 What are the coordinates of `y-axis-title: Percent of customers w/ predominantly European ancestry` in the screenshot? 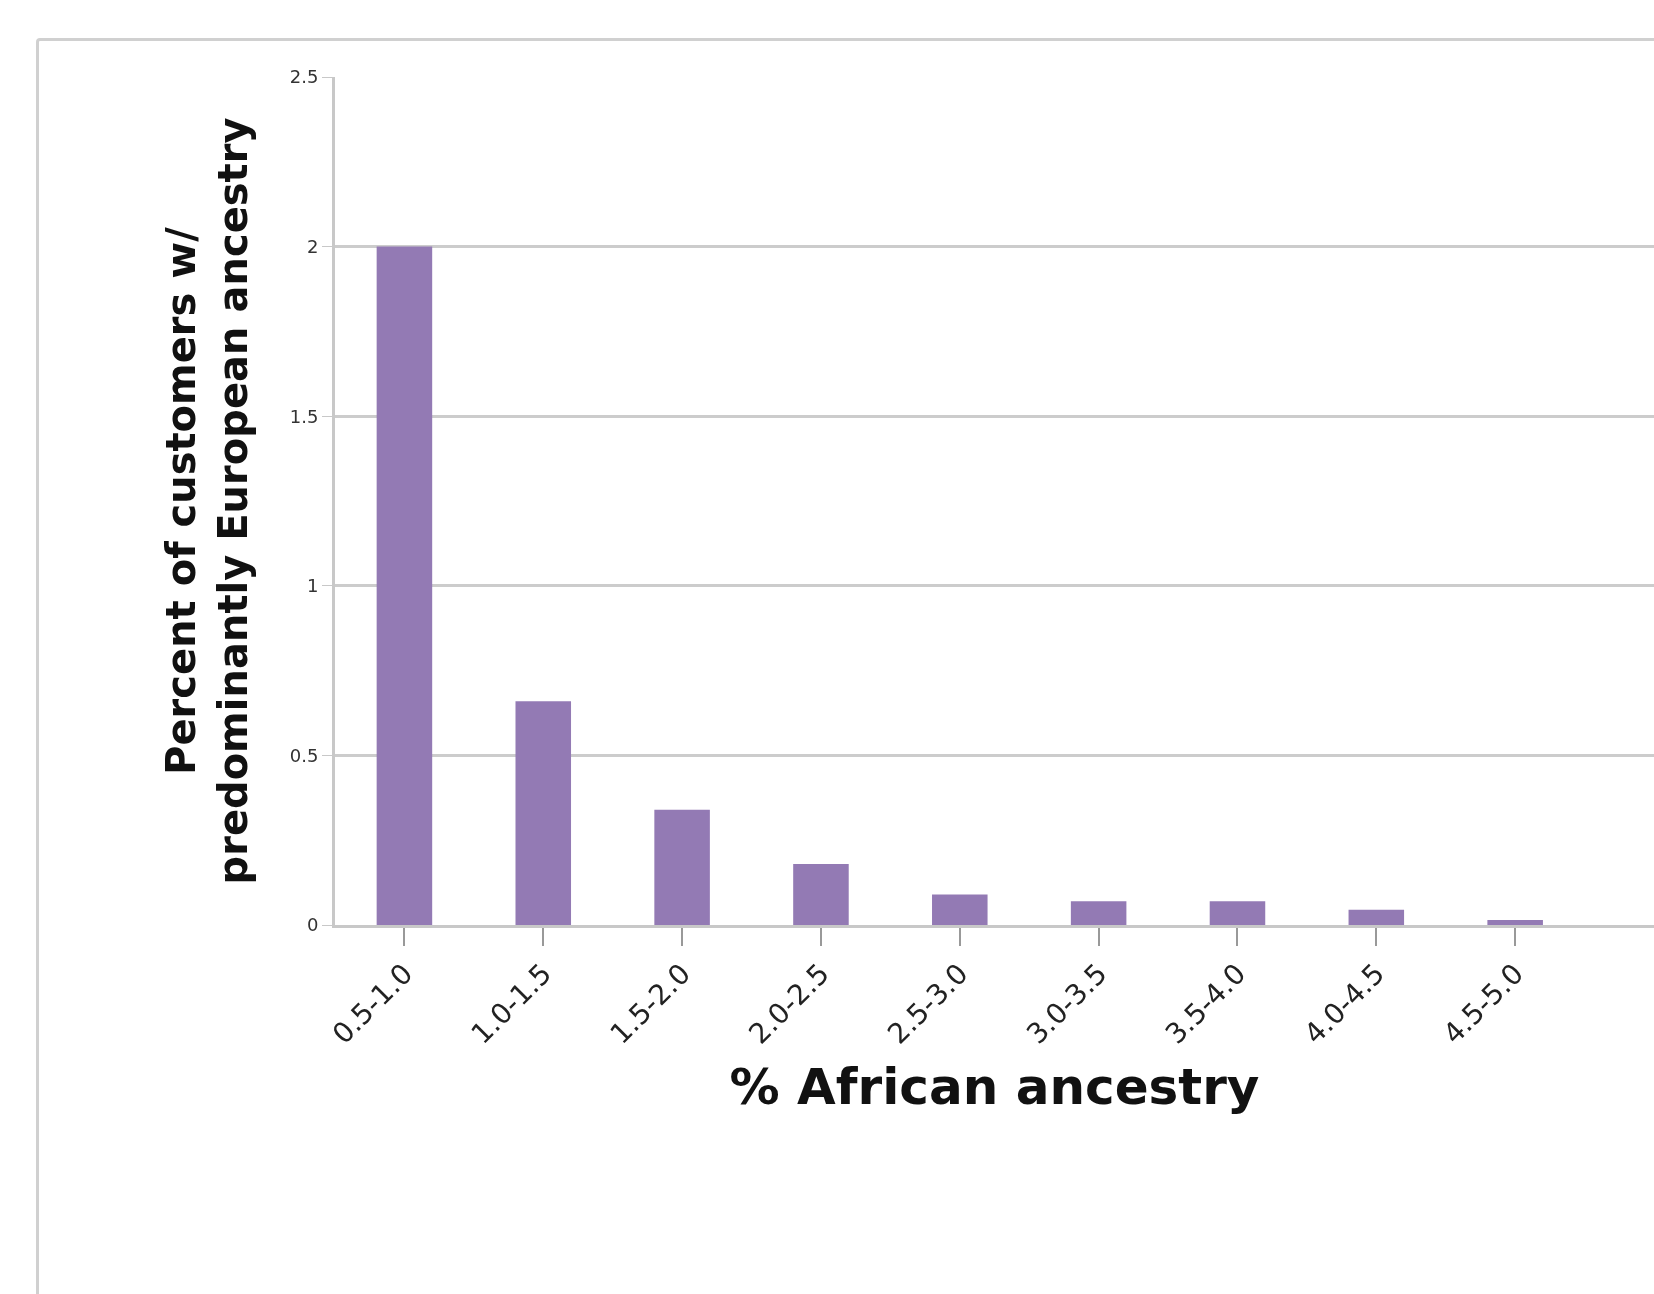 It's located at (207, 501).